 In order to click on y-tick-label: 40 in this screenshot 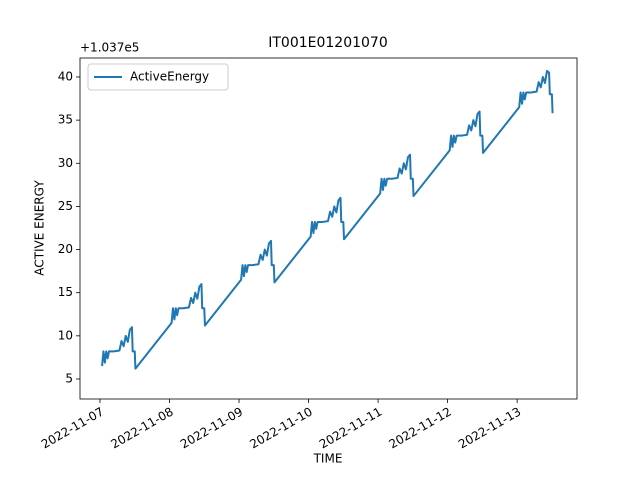, I will do `click(65, 76)`.